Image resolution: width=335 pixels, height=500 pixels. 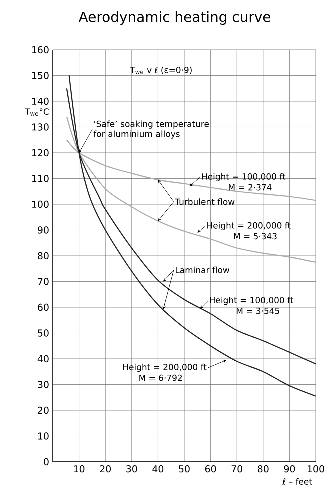 What do you see at coordinates (237, 469) in the screenshot?
I see `x-tick-label: 70` at bounding box center [237, 469].